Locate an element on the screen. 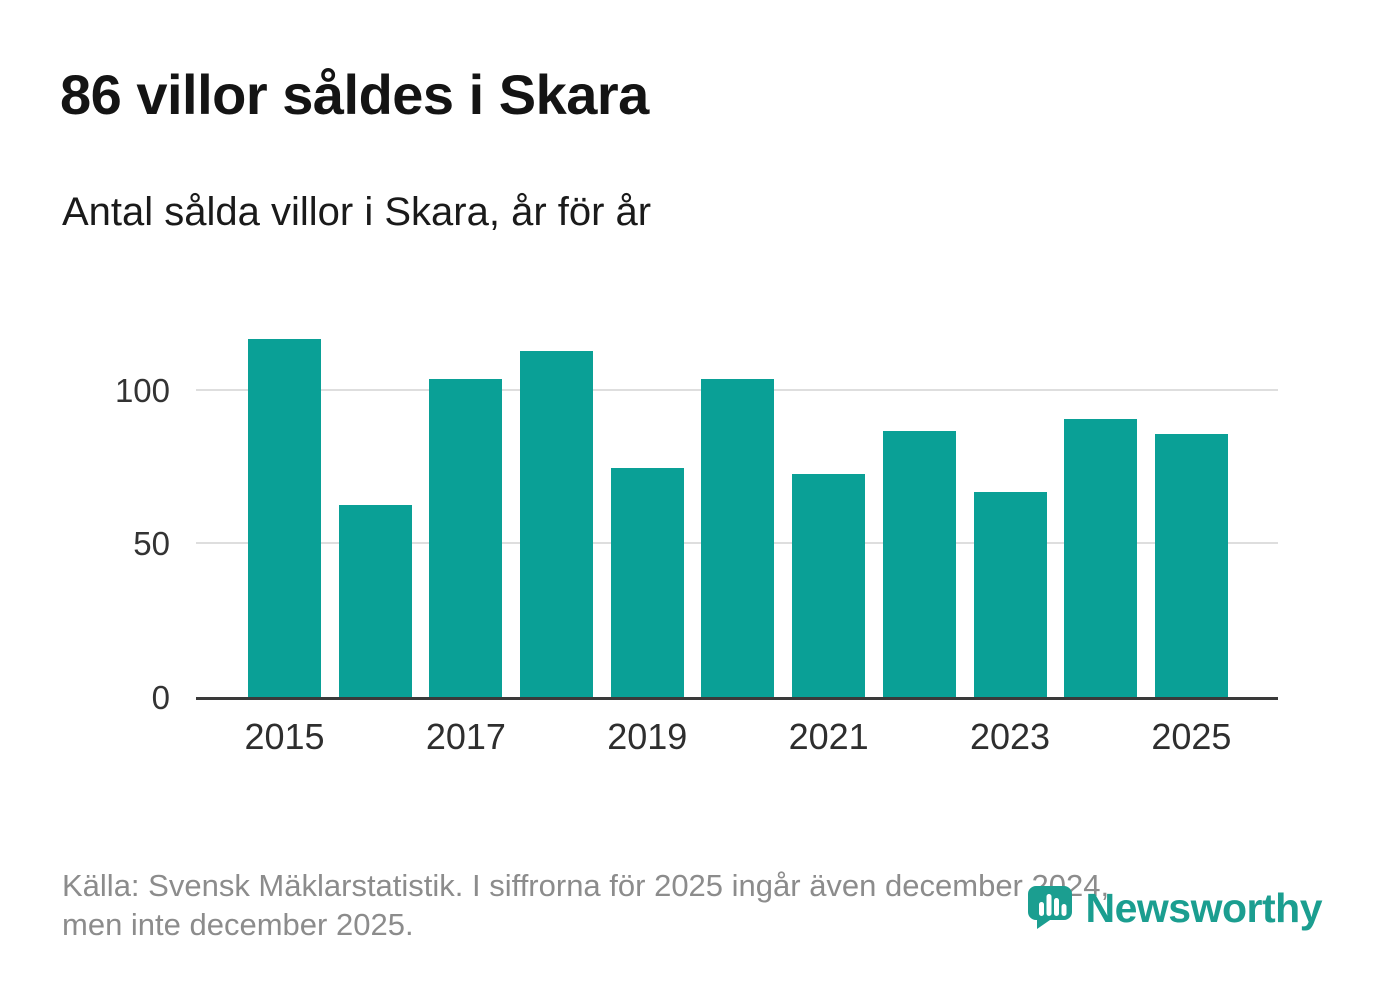 The height and width of the screenshot is (999, 1382). bar-2020 is located at coordinates (738, 538).